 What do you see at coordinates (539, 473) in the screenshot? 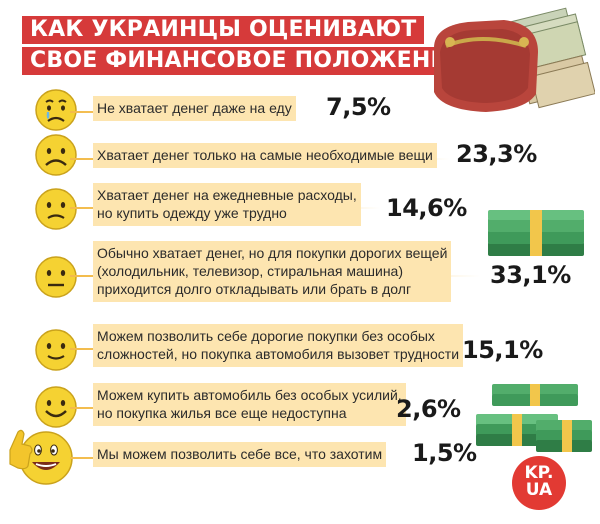
I see `logo-line-1: KP.` at bounding box center [539, 473].